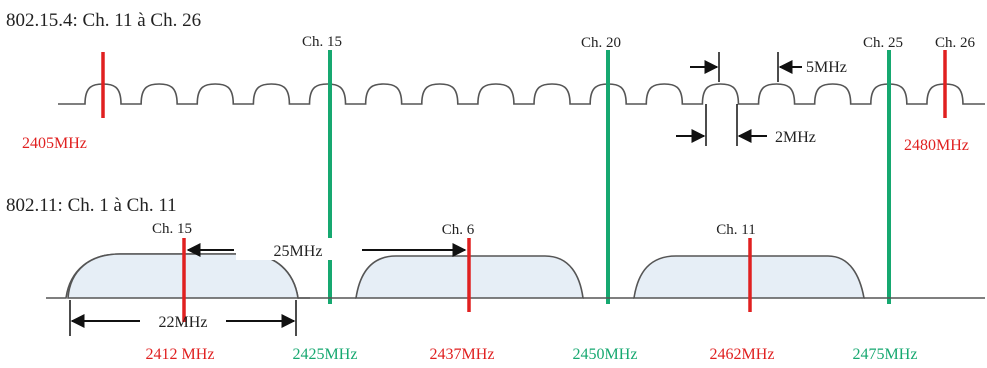 The width and height of the screenshot is (987, 368). I want to click on wifi-ch1-label: Ch. 15, so click(172, 229).